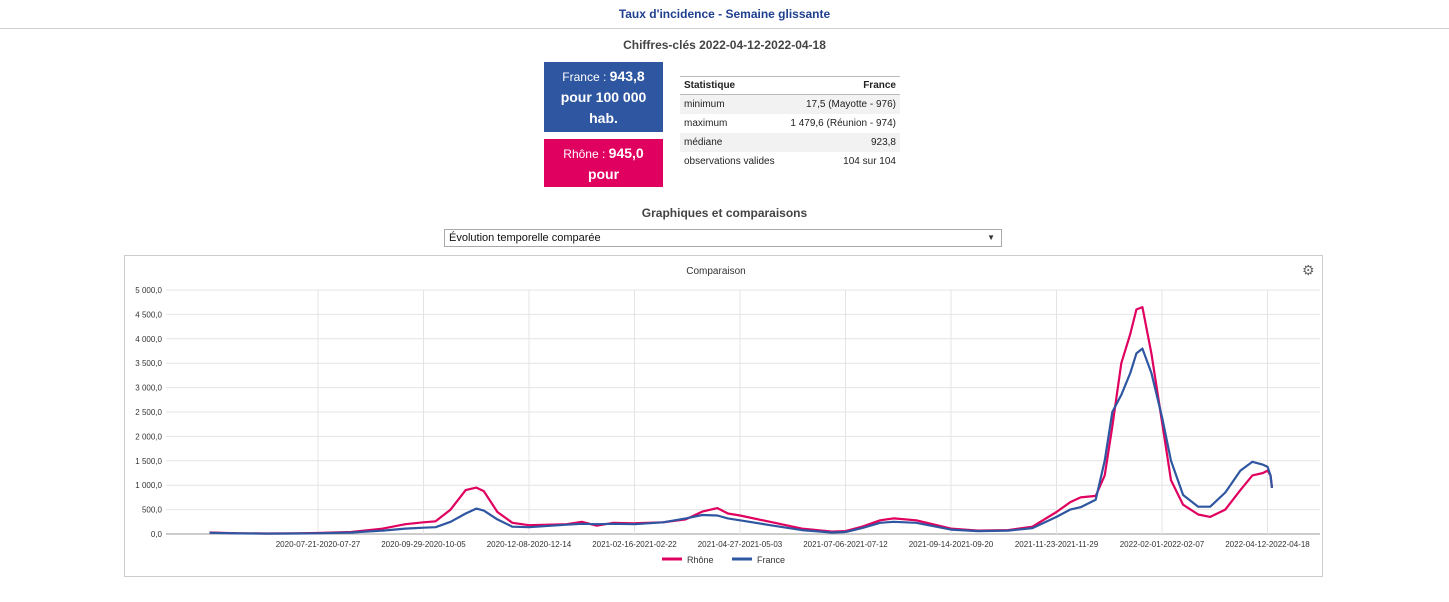 Image resolution: width=1449 pixels, height=602 pixels. What do you see at coordinates (724, 14) in the screenshot?
I see `page-title: Taux d'incidence - Semaine glissante` at bounding box center [724, 14].